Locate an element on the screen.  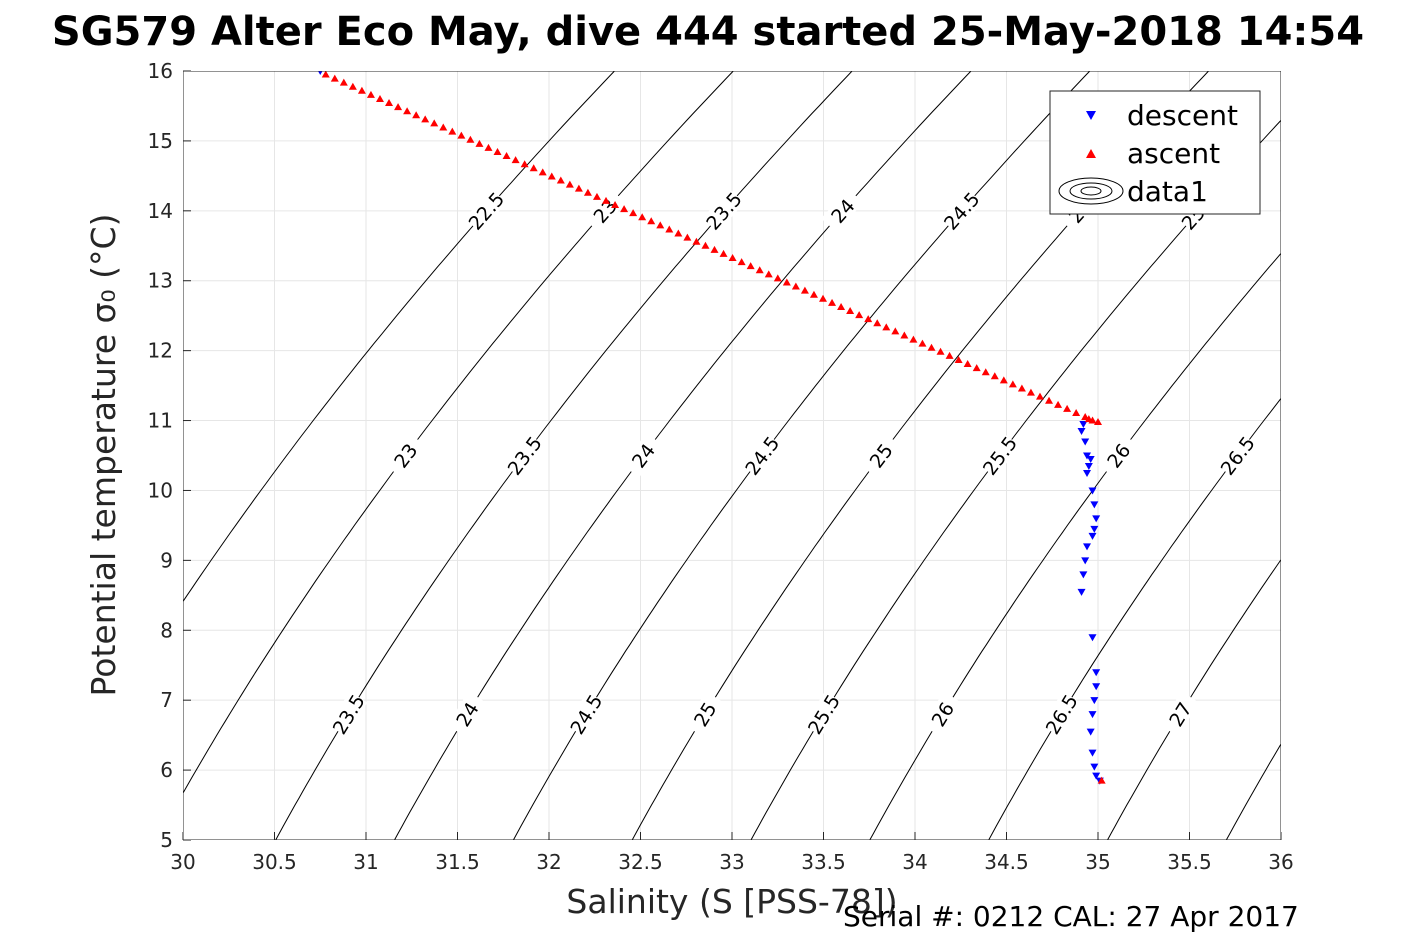
contour-label: 23 is located at coordinates (405, 455).